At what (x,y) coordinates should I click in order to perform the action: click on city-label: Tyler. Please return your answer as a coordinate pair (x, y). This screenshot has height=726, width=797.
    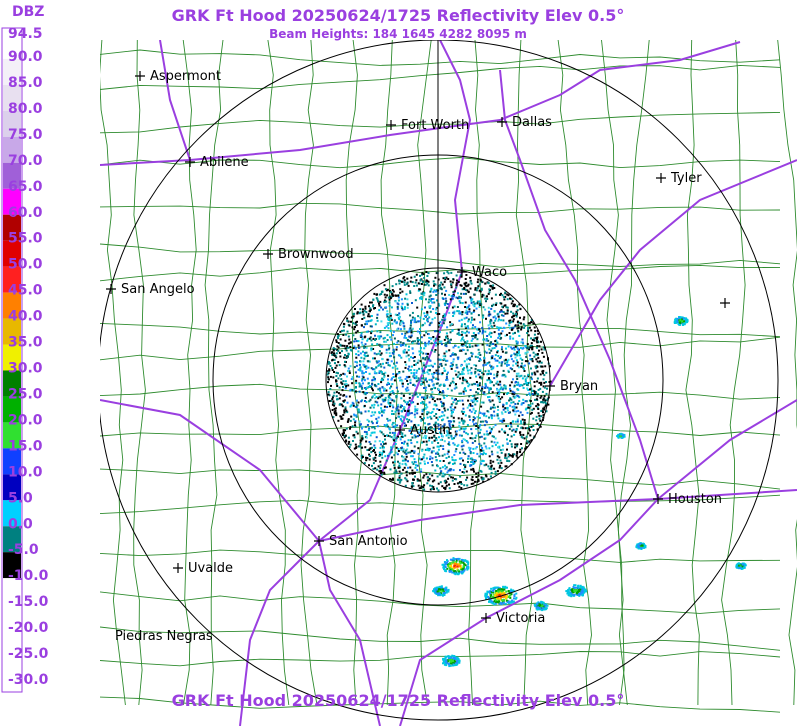
    Looking at the image, I should click on (686, 178).